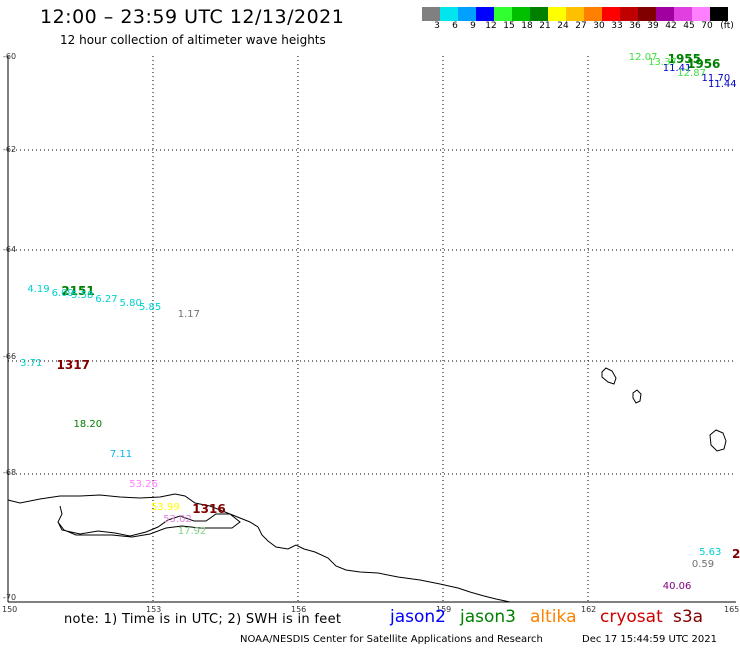 This screenshot has height=650, width=740. What do you see at coordinates (736, 553) in the screenshot?
I see `pass-time-label: 2` at bounding box center [736, 553].